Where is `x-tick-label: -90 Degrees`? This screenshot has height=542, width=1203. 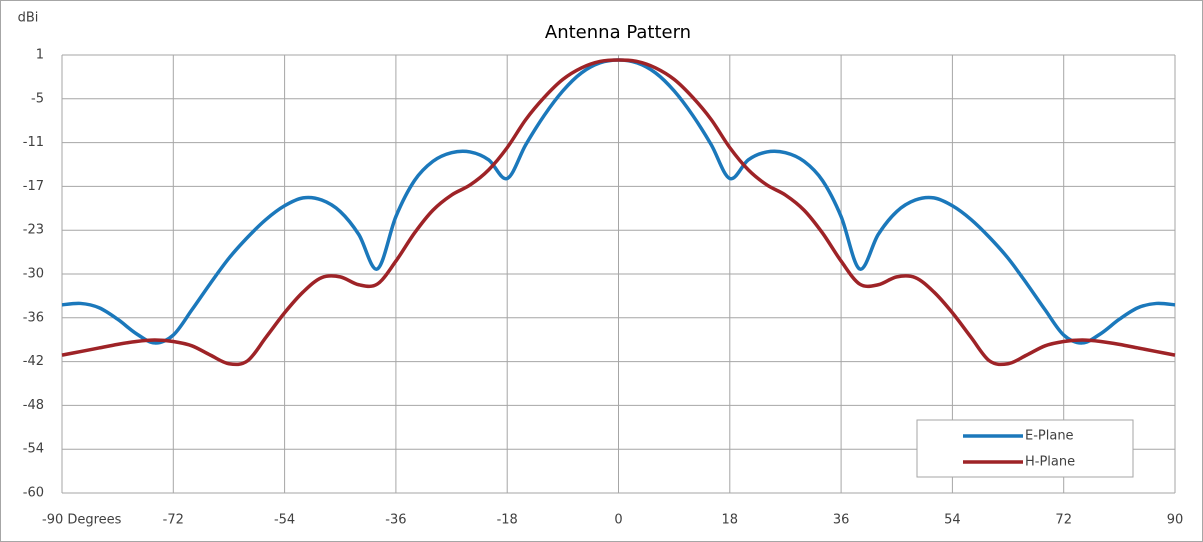
x-tick-label: -90 Degrees is located at coordinates (82, 520).